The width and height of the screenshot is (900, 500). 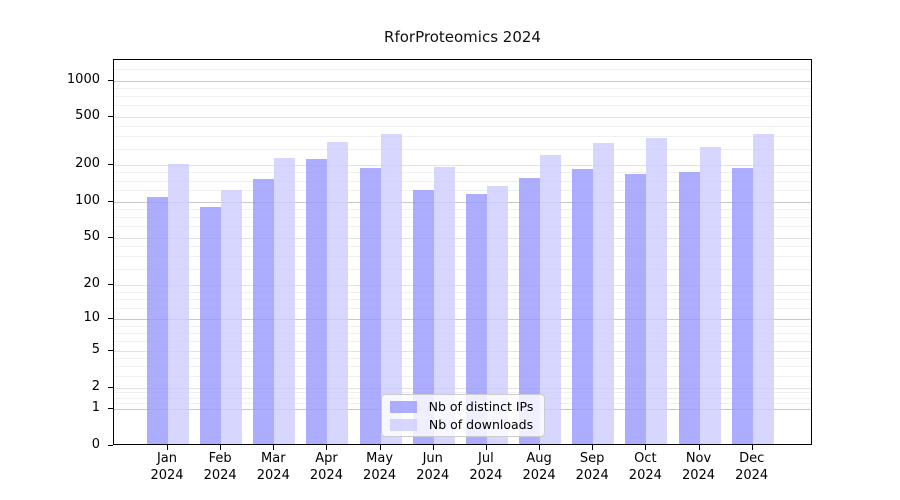 What do you see at coordinates (463, 415) in the screenshot?
I see `legend: Nb of distinct IPs Nb of downloads` at bounding box center [463, 415].